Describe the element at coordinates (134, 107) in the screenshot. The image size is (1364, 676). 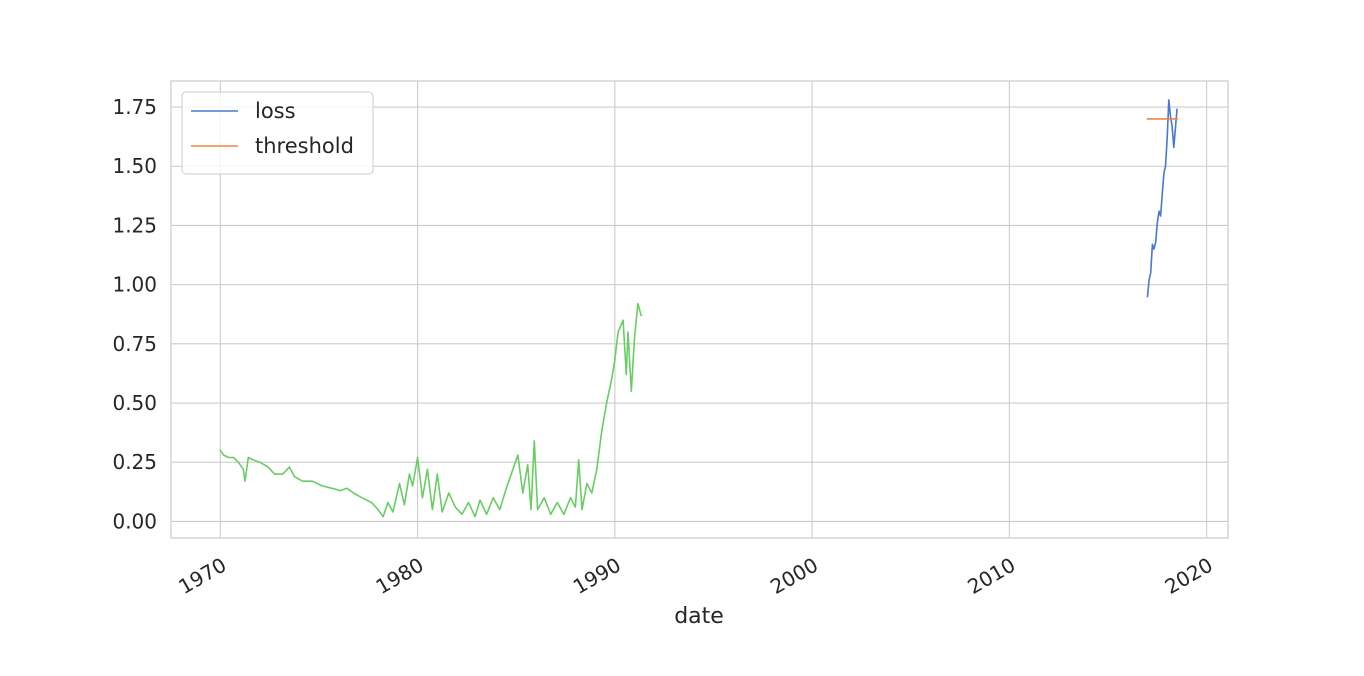
I see `y-tick-label: 1.75` at that location.